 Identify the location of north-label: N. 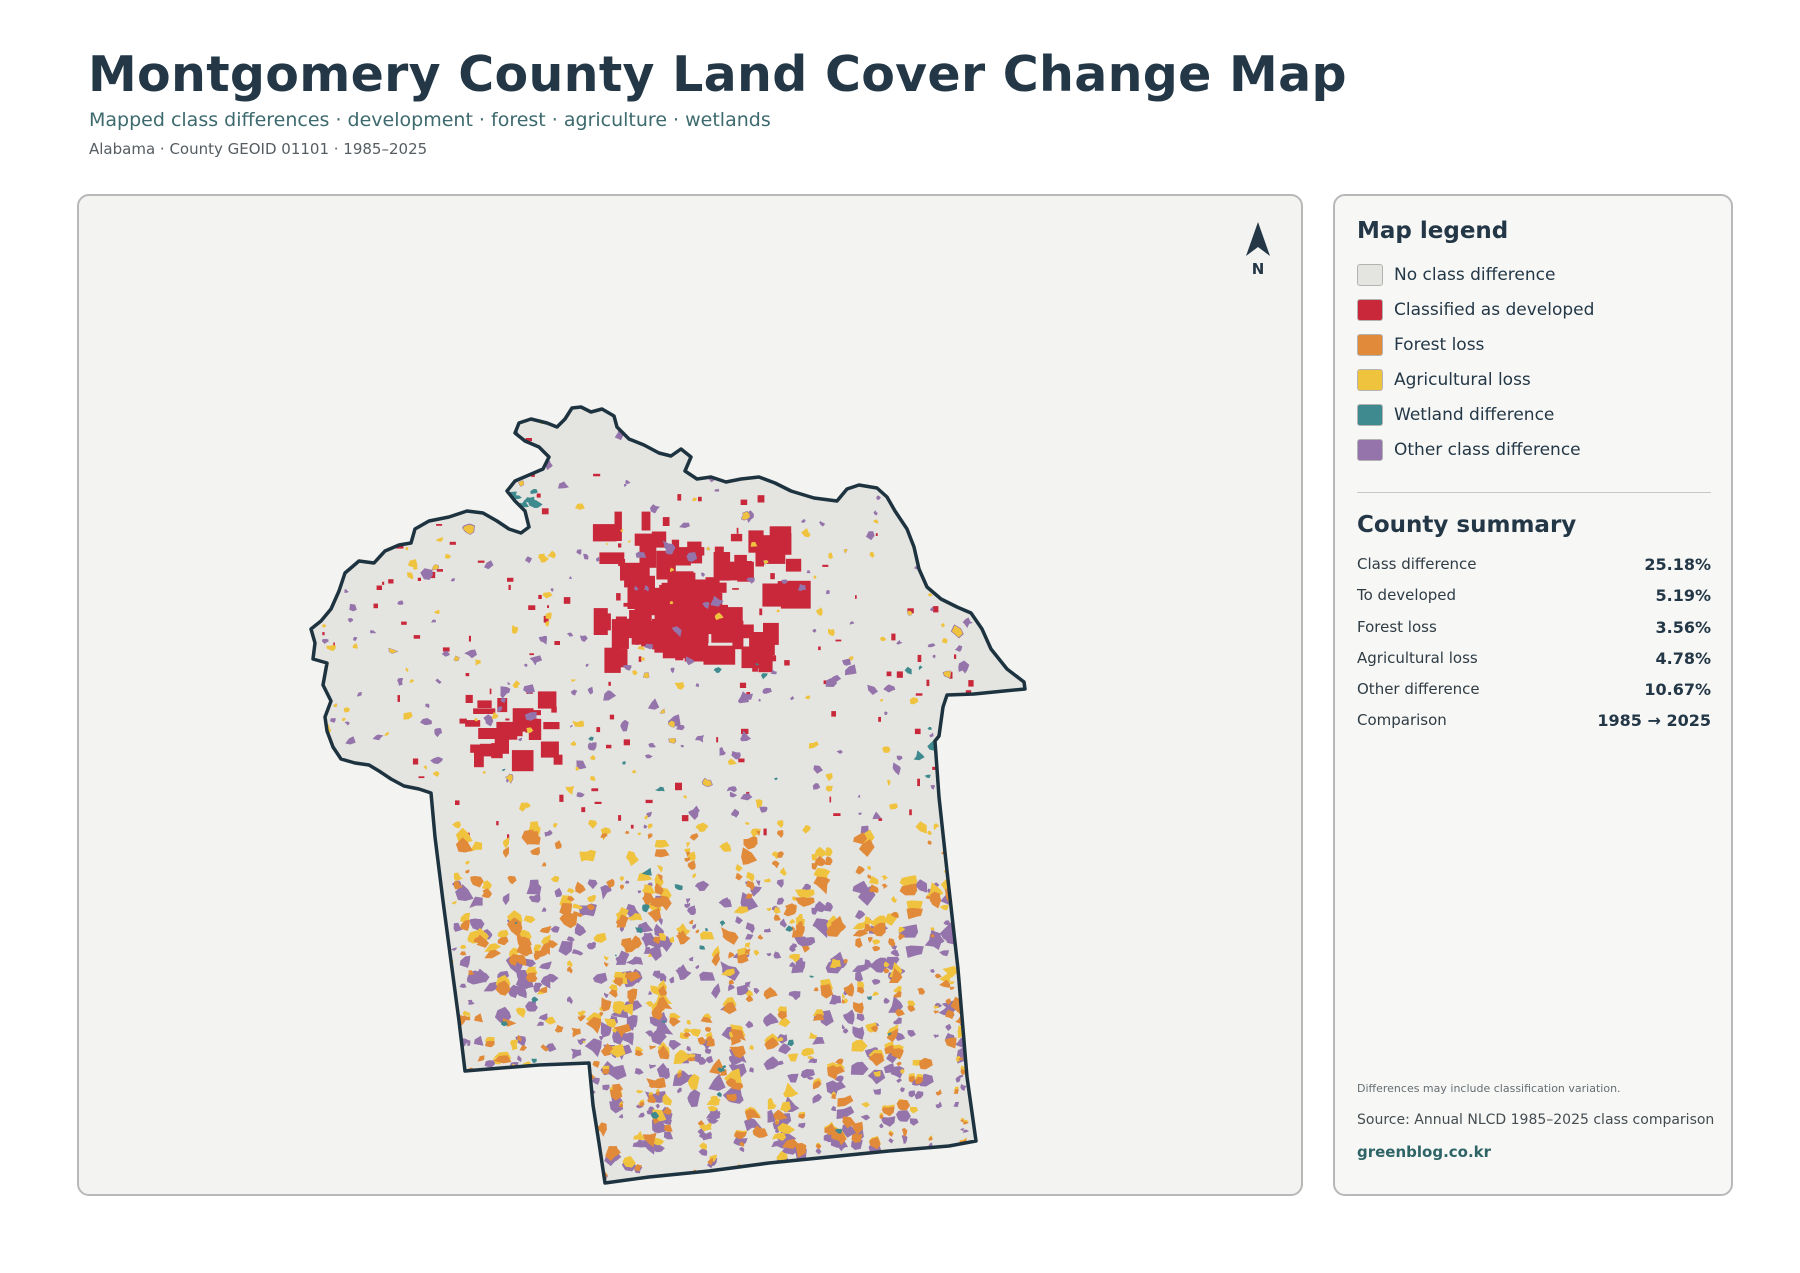
(1258, 269).